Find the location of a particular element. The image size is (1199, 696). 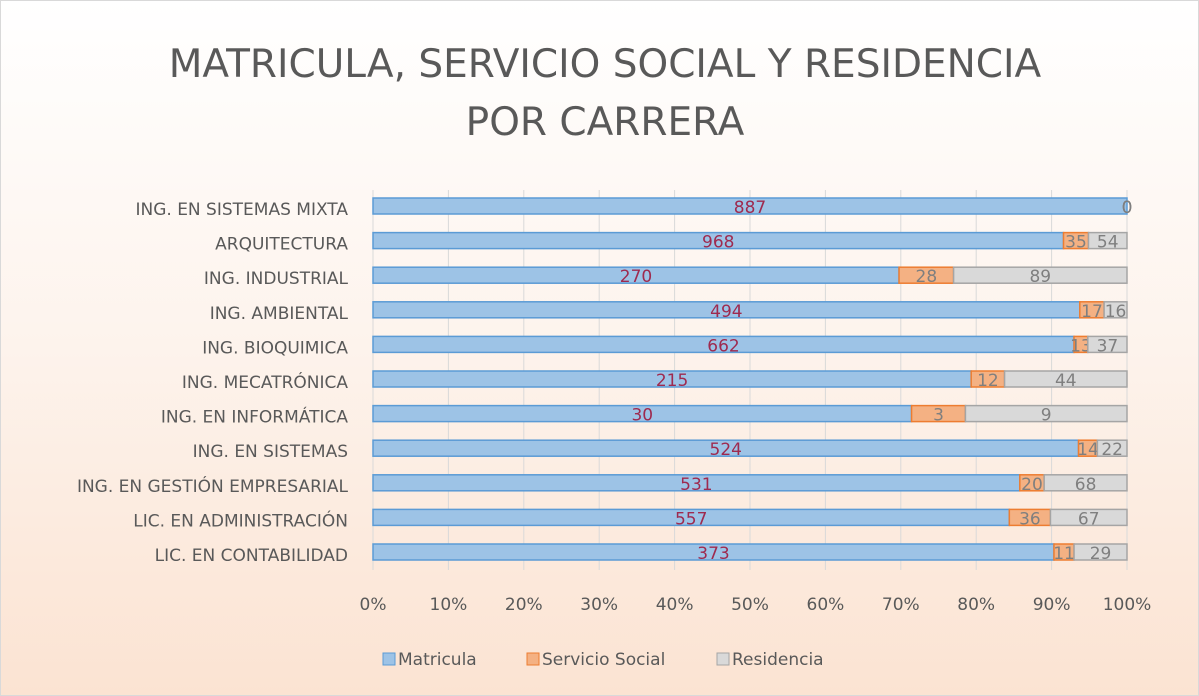

data-label: 68 is located at coordinates (1086, 485).